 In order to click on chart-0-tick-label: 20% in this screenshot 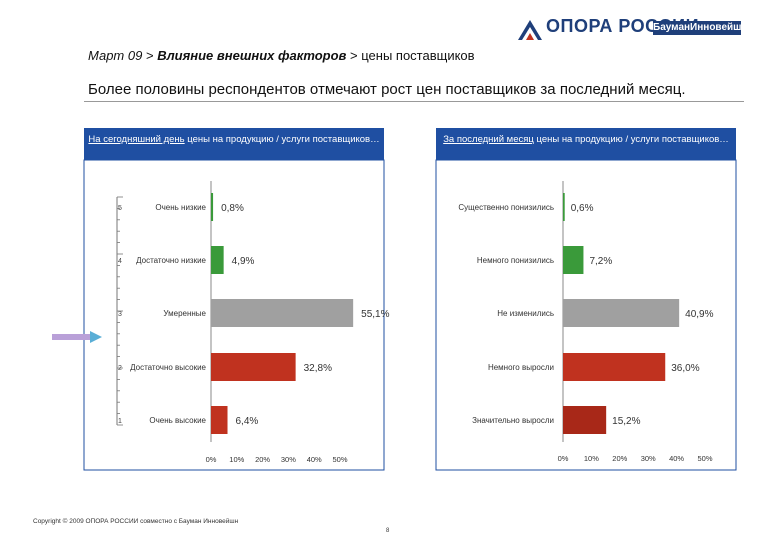, I will do `click(262, 459)`.